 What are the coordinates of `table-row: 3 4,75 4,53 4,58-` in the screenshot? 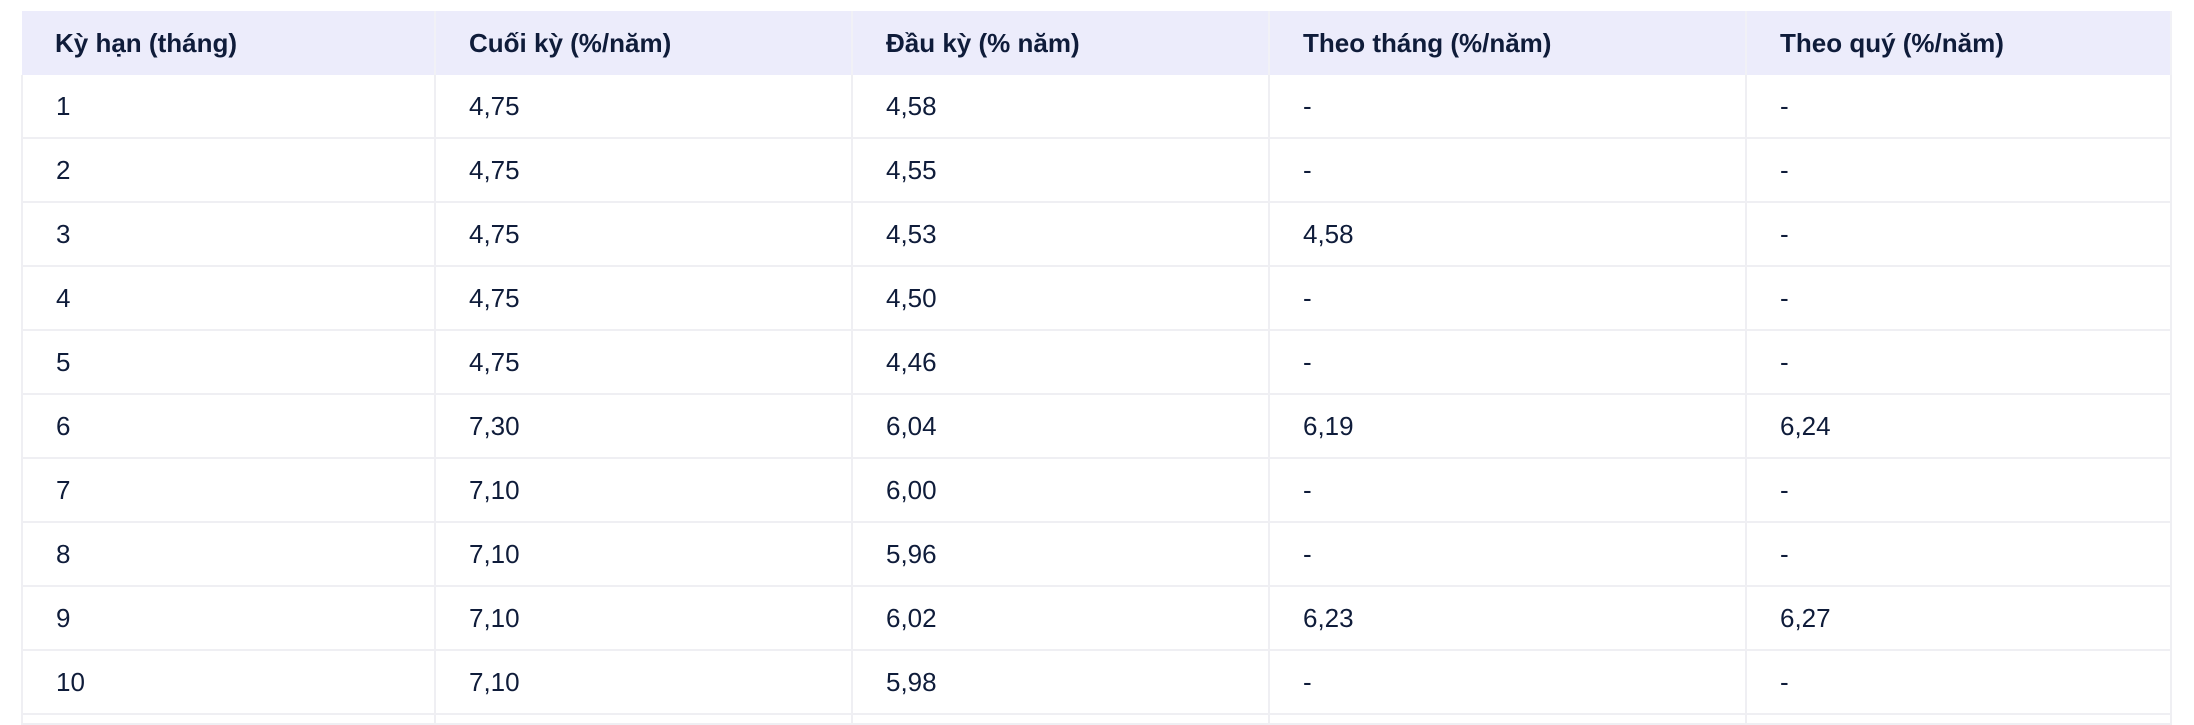 It's located at (1096, 234).